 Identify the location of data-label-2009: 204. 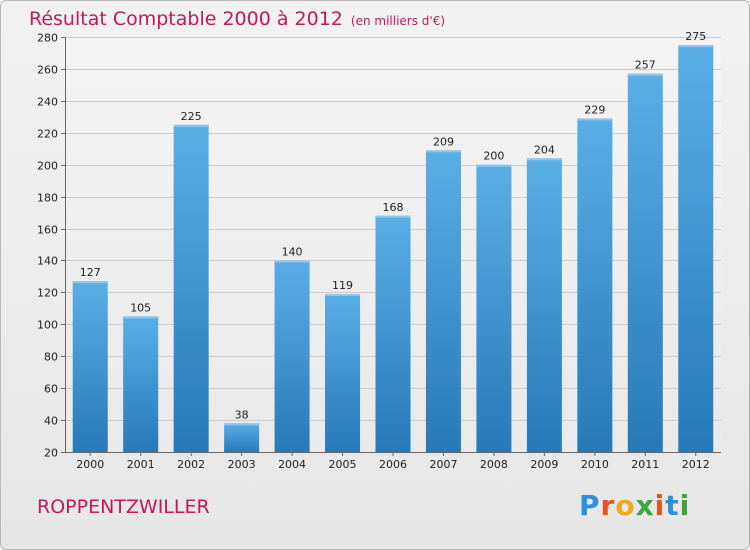
(544, 149).